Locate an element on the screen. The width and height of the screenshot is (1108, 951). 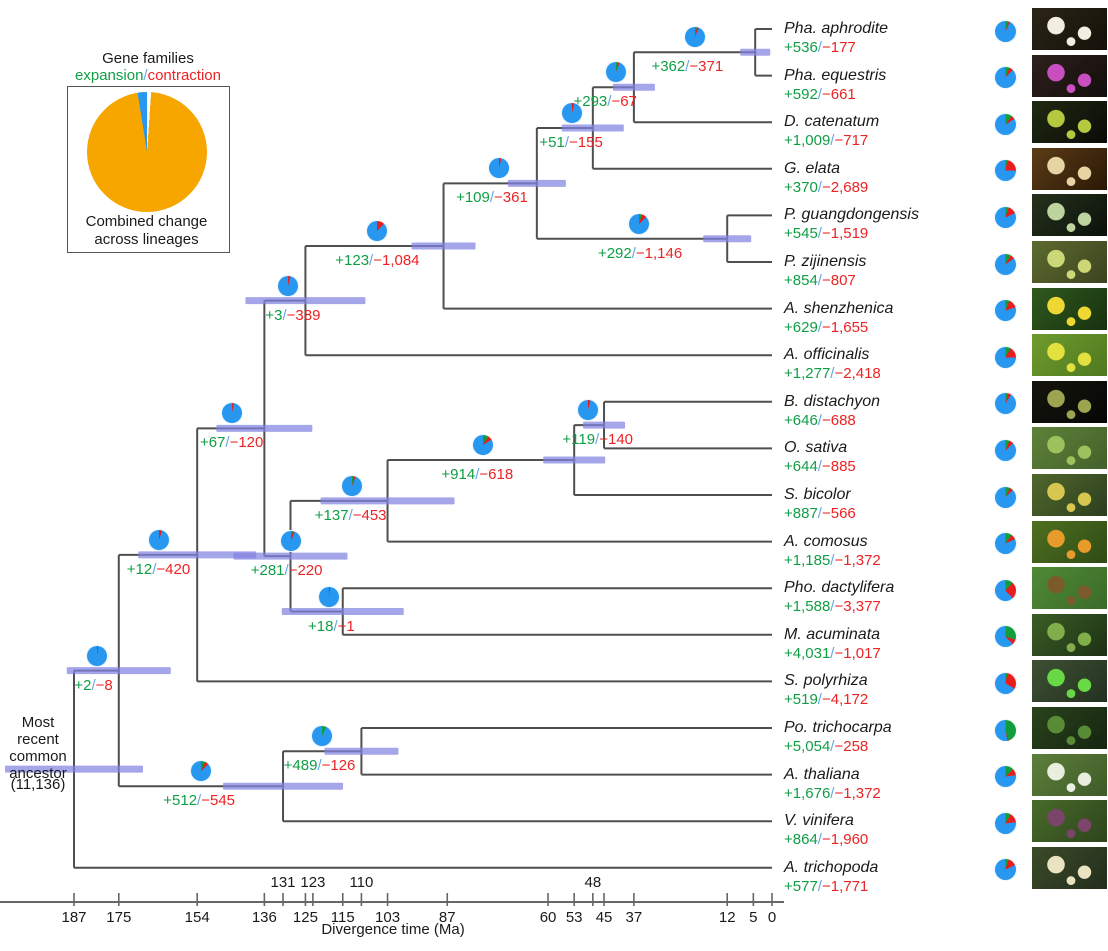
species-values: +577/−1,771 is located at coordinates (826, 886).